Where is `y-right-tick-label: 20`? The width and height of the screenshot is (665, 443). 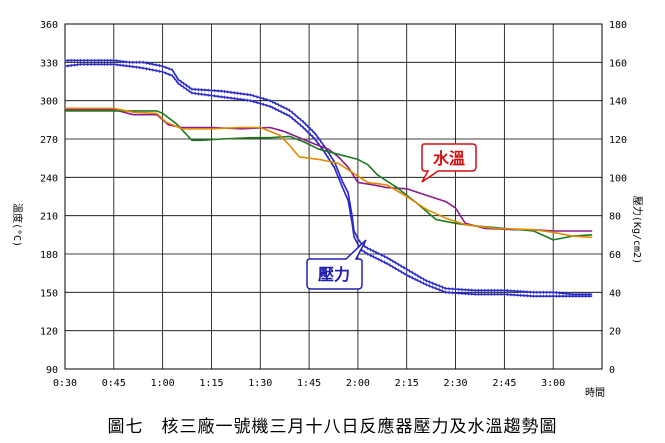 y-right-tick-label: 20 is located at coordinates (615, 332).